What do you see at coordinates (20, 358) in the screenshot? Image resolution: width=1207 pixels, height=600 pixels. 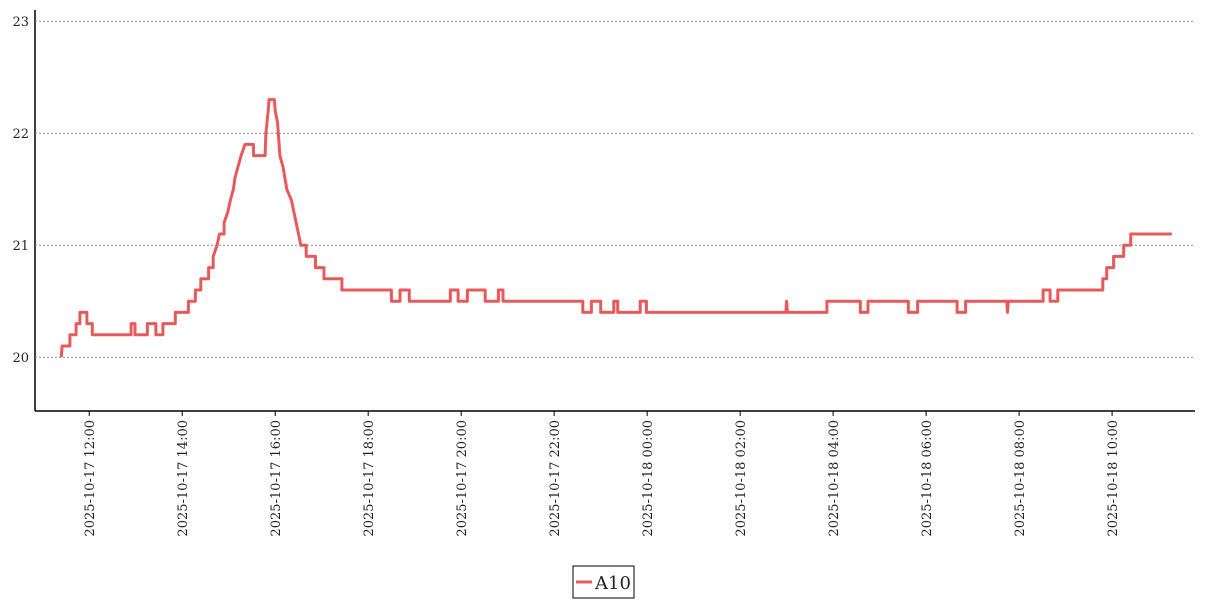 I see `y-tick-label: 20` at bounding box center [20, 358].